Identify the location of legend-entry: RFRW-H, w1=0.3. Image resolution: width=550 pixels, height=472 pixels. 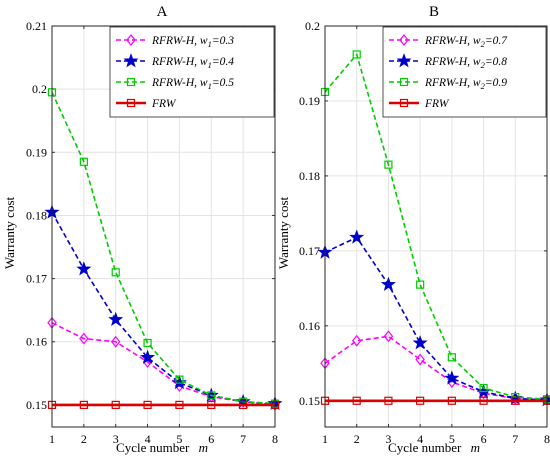
(175, 41).